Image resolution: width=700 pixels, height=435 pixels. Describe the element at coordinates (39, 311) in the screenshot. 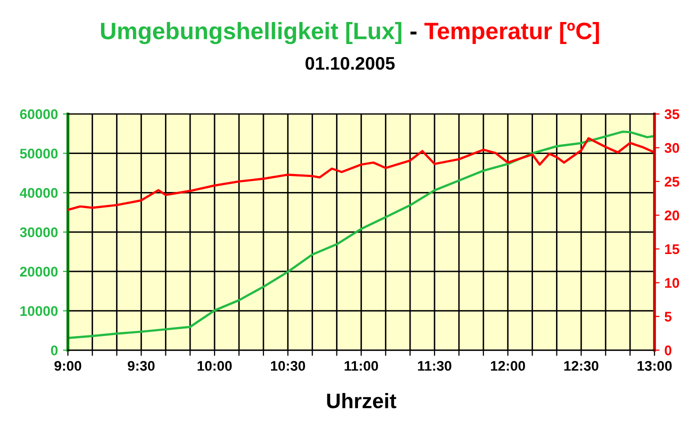

I see `y-tick-label: 10000` at that location.